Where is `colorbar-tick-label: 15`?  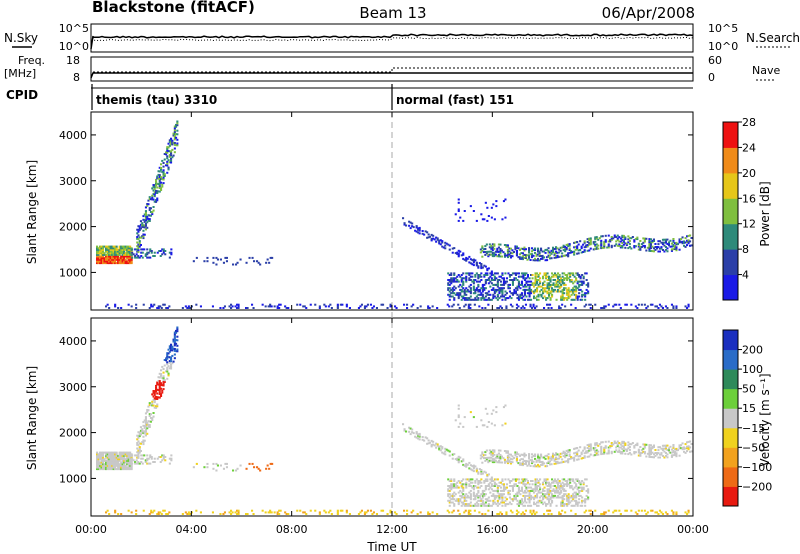
colorbar-tick-label: 15 is located at coordinates (749, 408).